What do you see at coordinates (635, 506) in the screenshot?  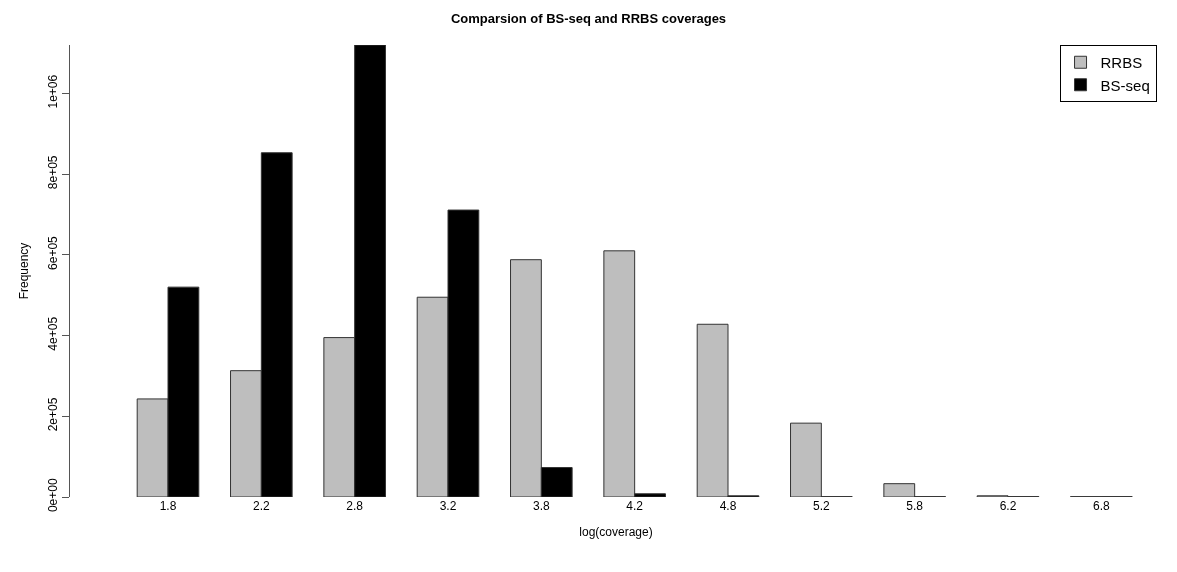 I see `x-tick-label: 4.2` at bounding box center [635, 506].